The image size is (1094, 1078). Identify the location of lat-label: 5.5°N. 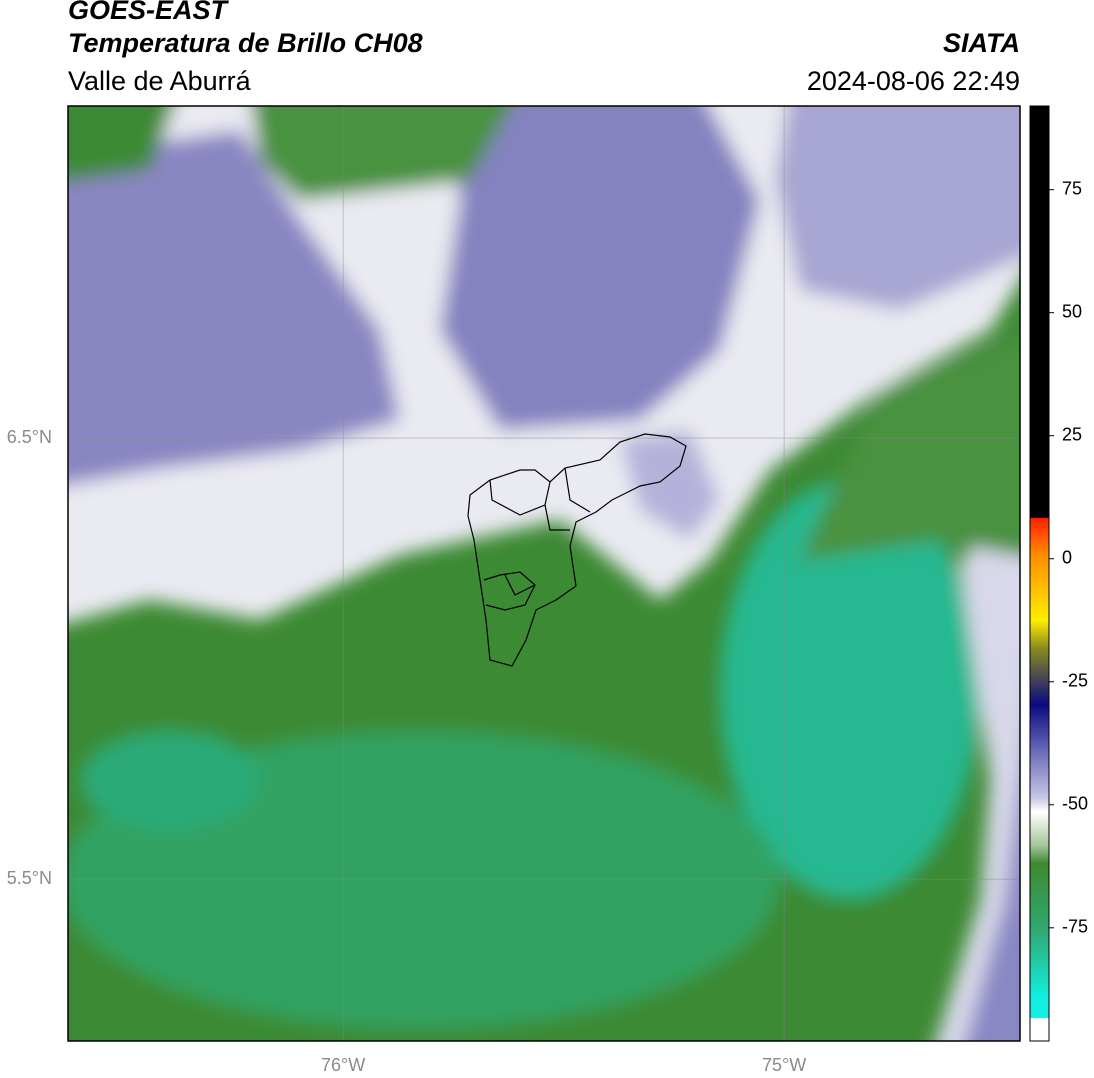
(29, 878).